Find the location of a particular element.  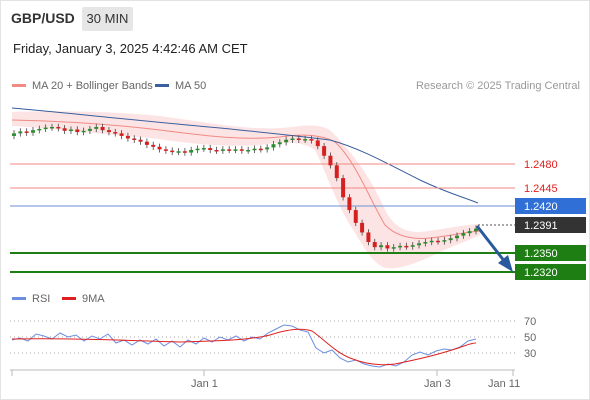

support-2-label: 1.2320 is located at coordinates (541, 273).